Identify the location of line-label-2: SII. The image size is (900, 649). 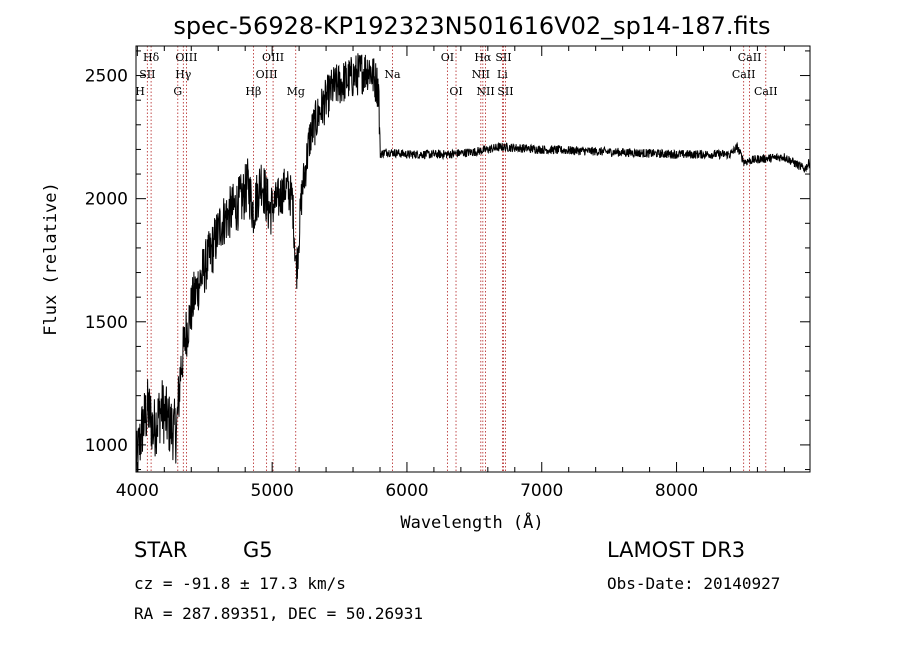
(147, 74).